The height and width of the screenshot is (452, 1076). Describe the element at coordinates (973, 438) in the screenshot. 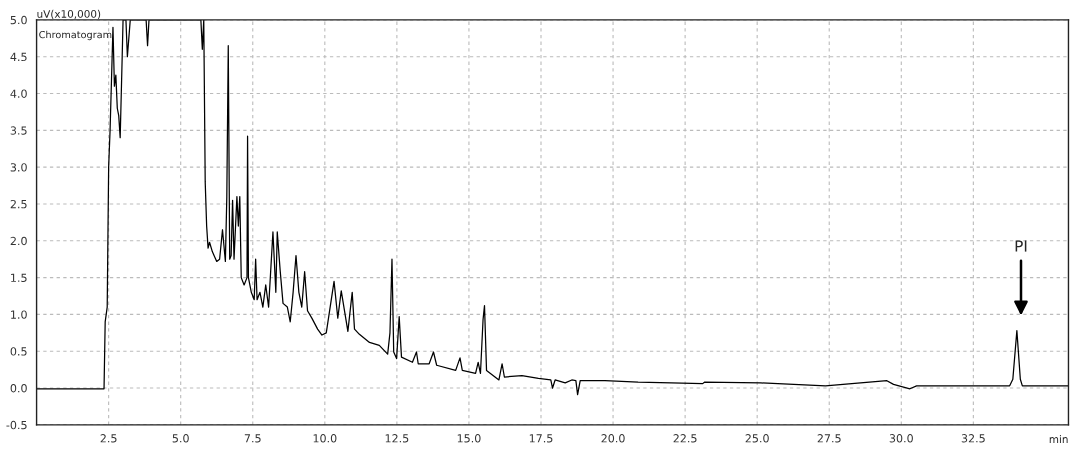

I see `x-tick-label: 32.5` at that location.